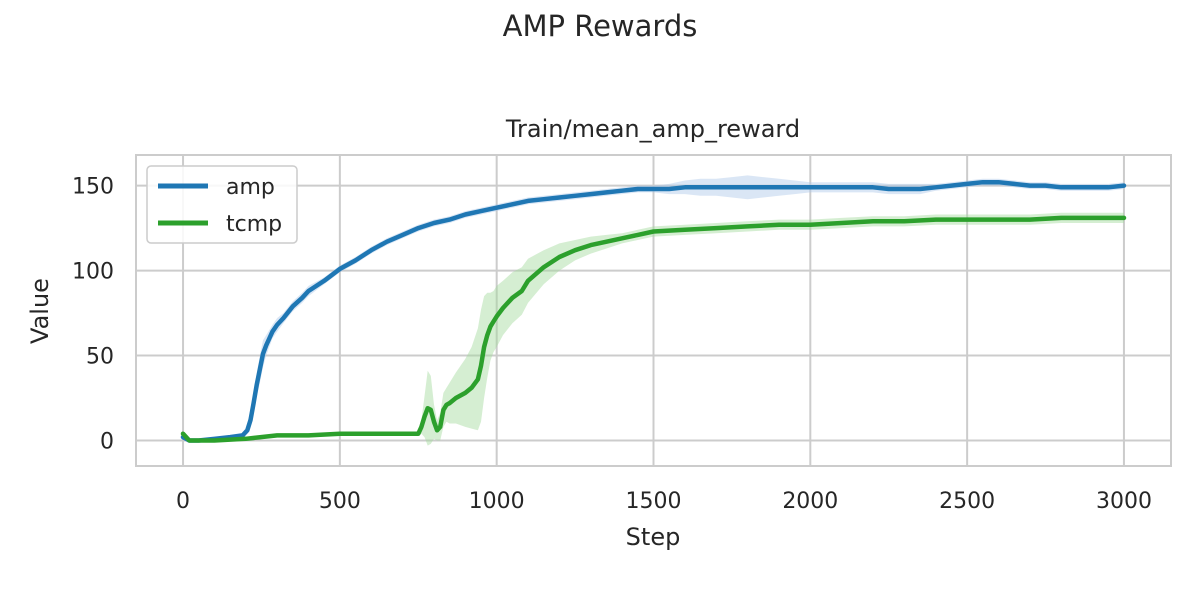  Describe the element at coordinates (340, 501) in the screenshot. I see `x-tick-label: 500` at that location.